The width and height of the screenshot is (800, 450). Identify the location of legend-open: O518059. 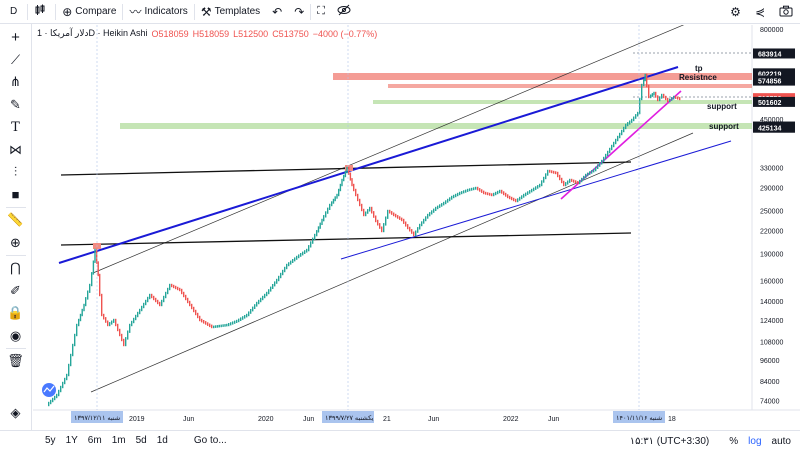
(170, 33).